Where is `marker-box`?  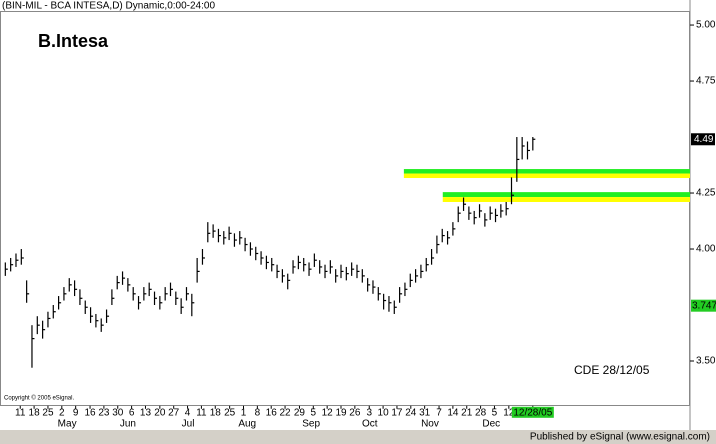 marker-box is located at coordinates (703, 305).